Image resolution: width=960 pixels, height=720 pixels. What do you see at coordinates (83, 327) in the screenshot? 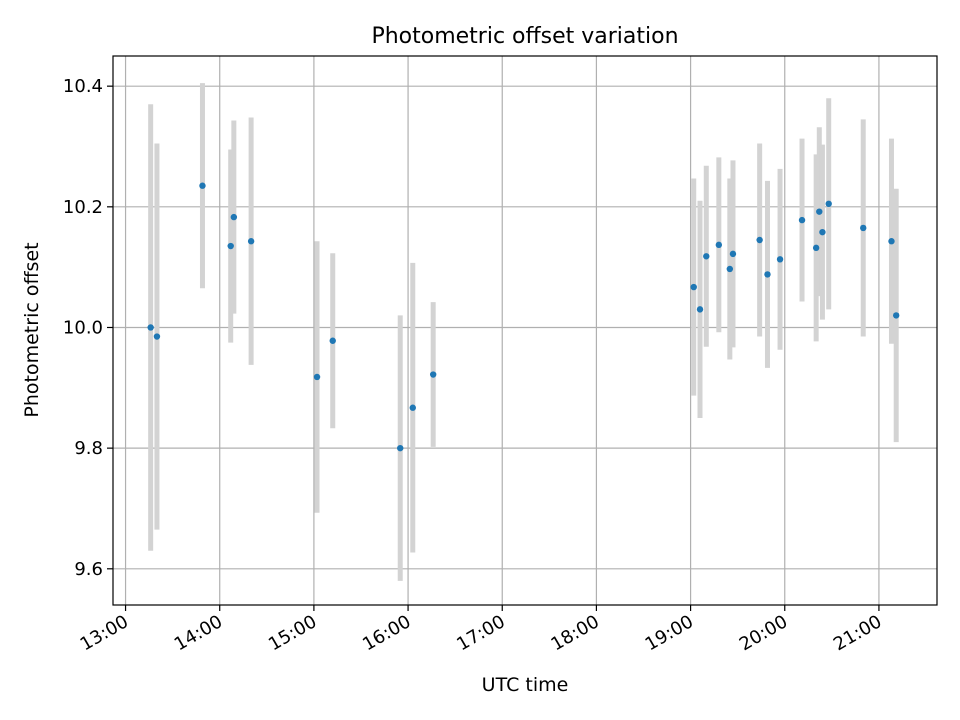
I see `y-tick-label: 10.0` at bounding box center [83, 327].